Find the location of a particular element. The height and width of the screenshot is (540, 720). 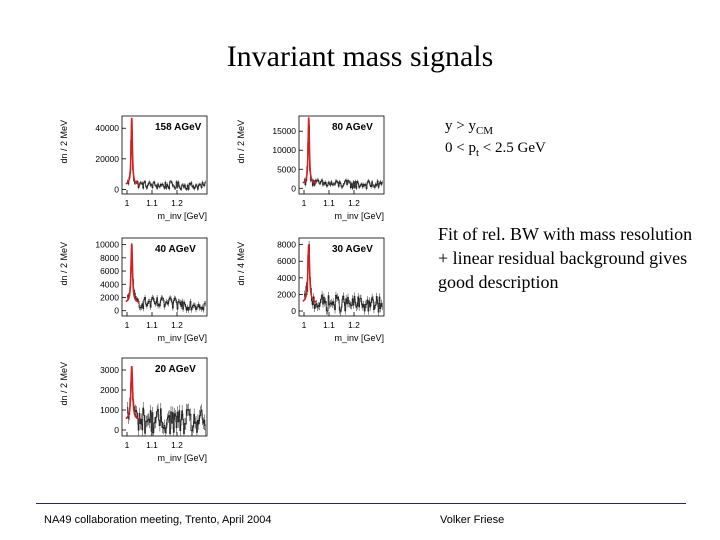

footer-author: Volker Friese is located at coordinates (472, 520).